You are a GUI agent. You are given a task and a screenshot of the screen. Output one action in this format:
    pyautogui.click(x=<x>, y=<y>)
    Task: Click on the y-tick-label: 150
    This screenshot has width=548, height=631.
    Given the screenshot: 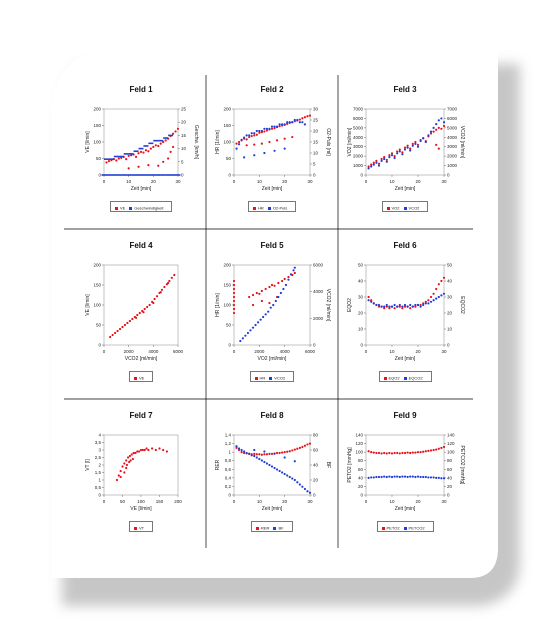 What is the action you would take?
    pyautogui.click(x=97, y=285)
    